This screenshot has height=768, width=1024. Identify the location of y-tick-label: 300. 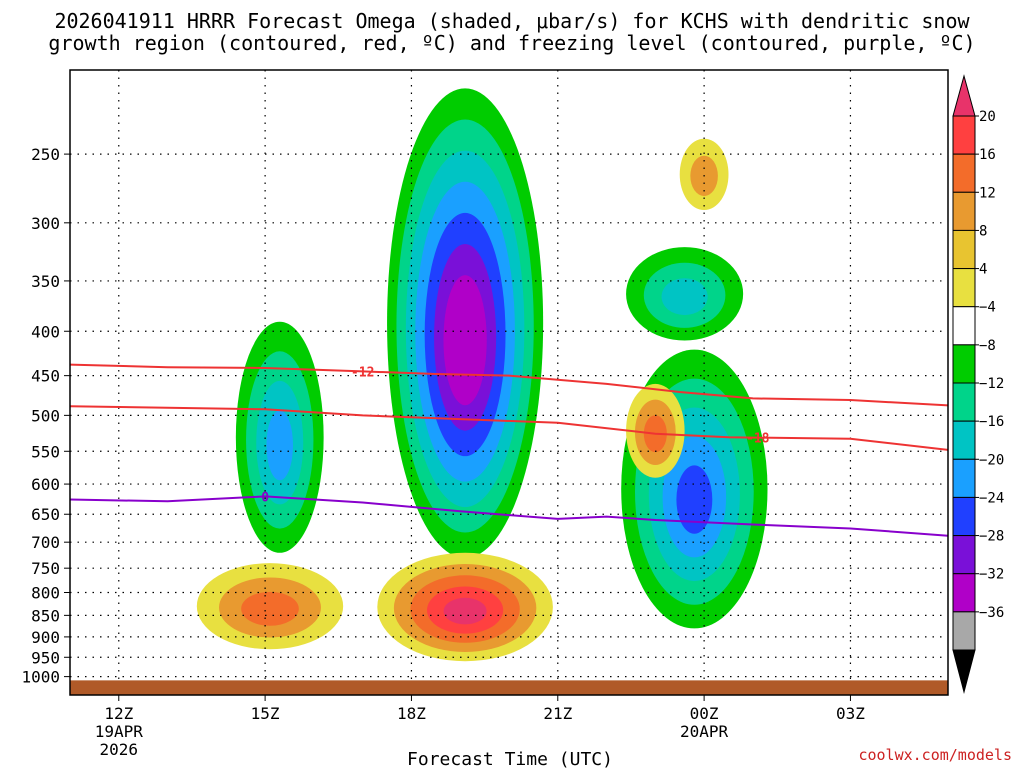
(45, 223).